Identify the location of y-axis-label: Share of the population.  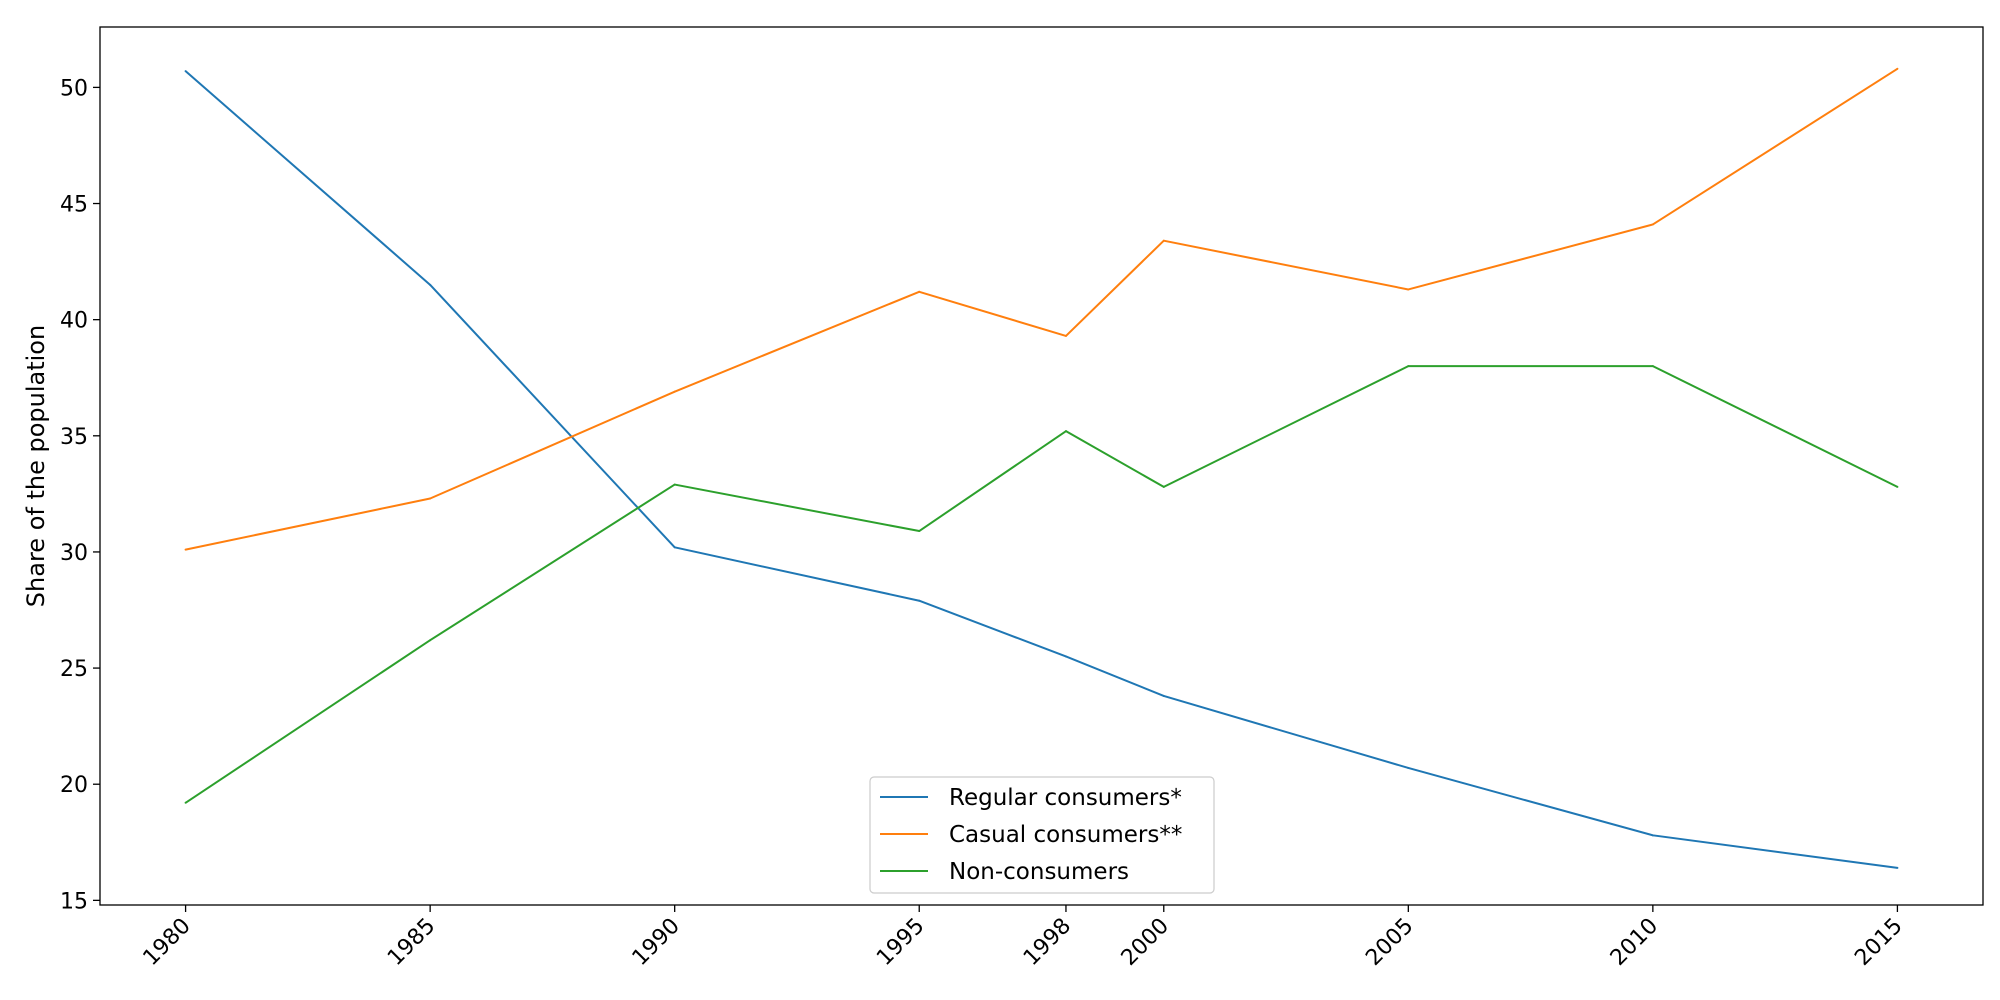
(36, 466).